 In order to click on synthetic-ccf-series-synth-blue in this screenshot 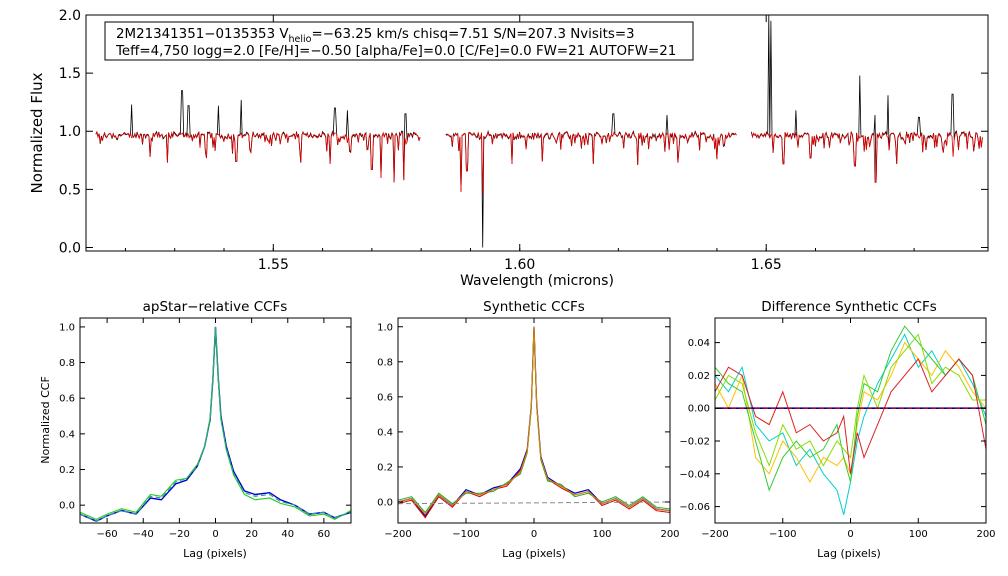, I will do `click(534, 422)`.